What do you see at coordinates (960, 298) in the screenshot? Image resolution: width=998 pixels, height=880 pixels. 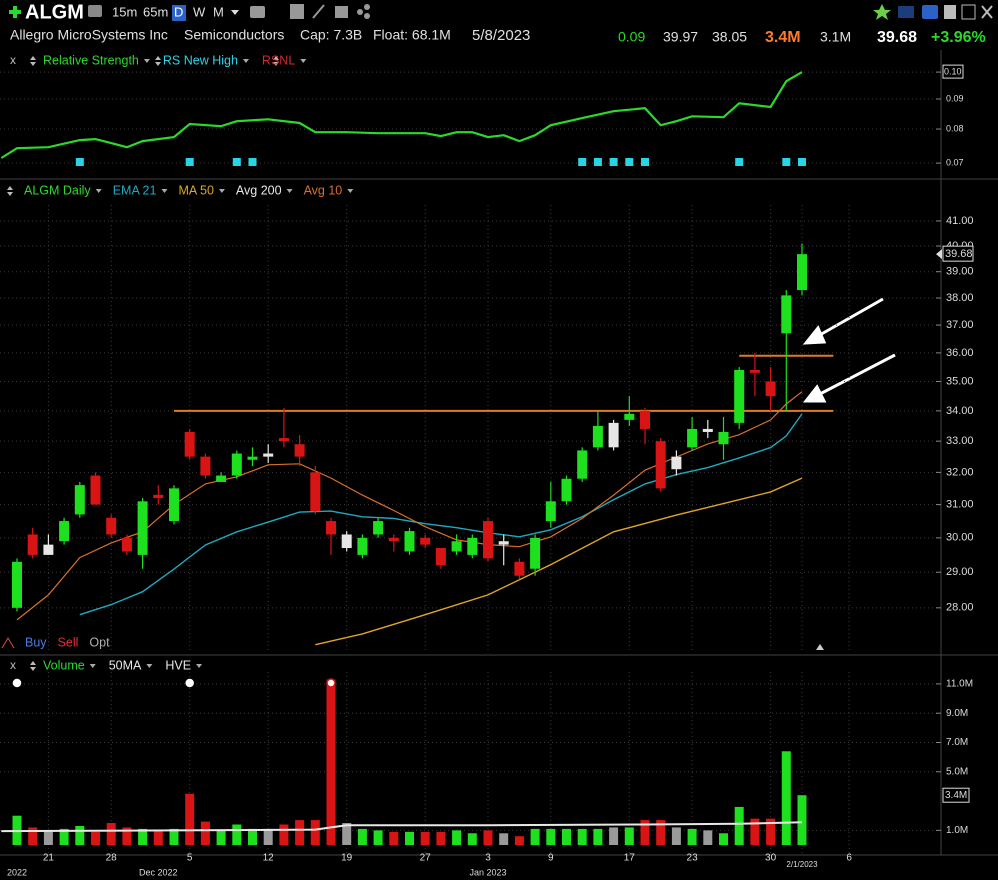 I see `y-tick-label: 38.00` at bounding box center [960, 298].